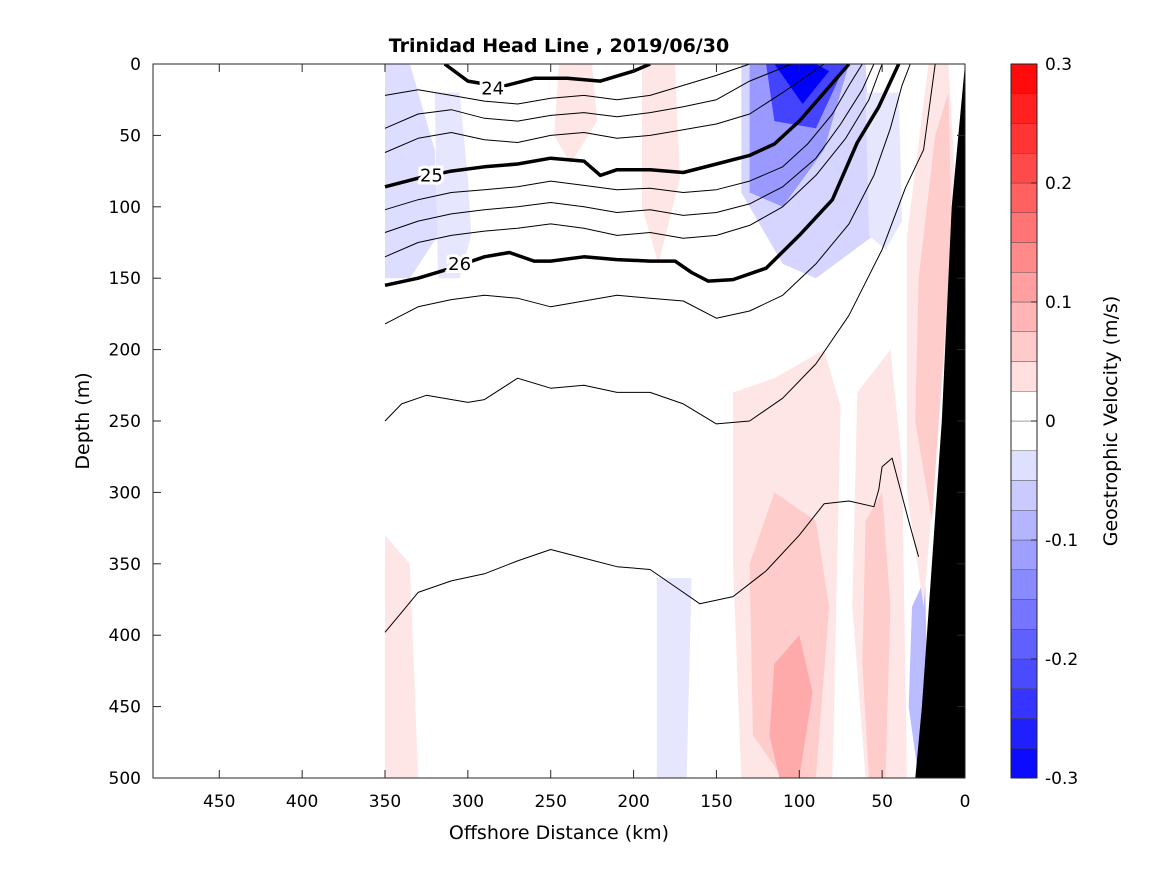 This screenshot has width=1167, height=875. Describe the element at coordinates (125, 636) in the screenshot. I see `y-tick-label: 400` at that location.